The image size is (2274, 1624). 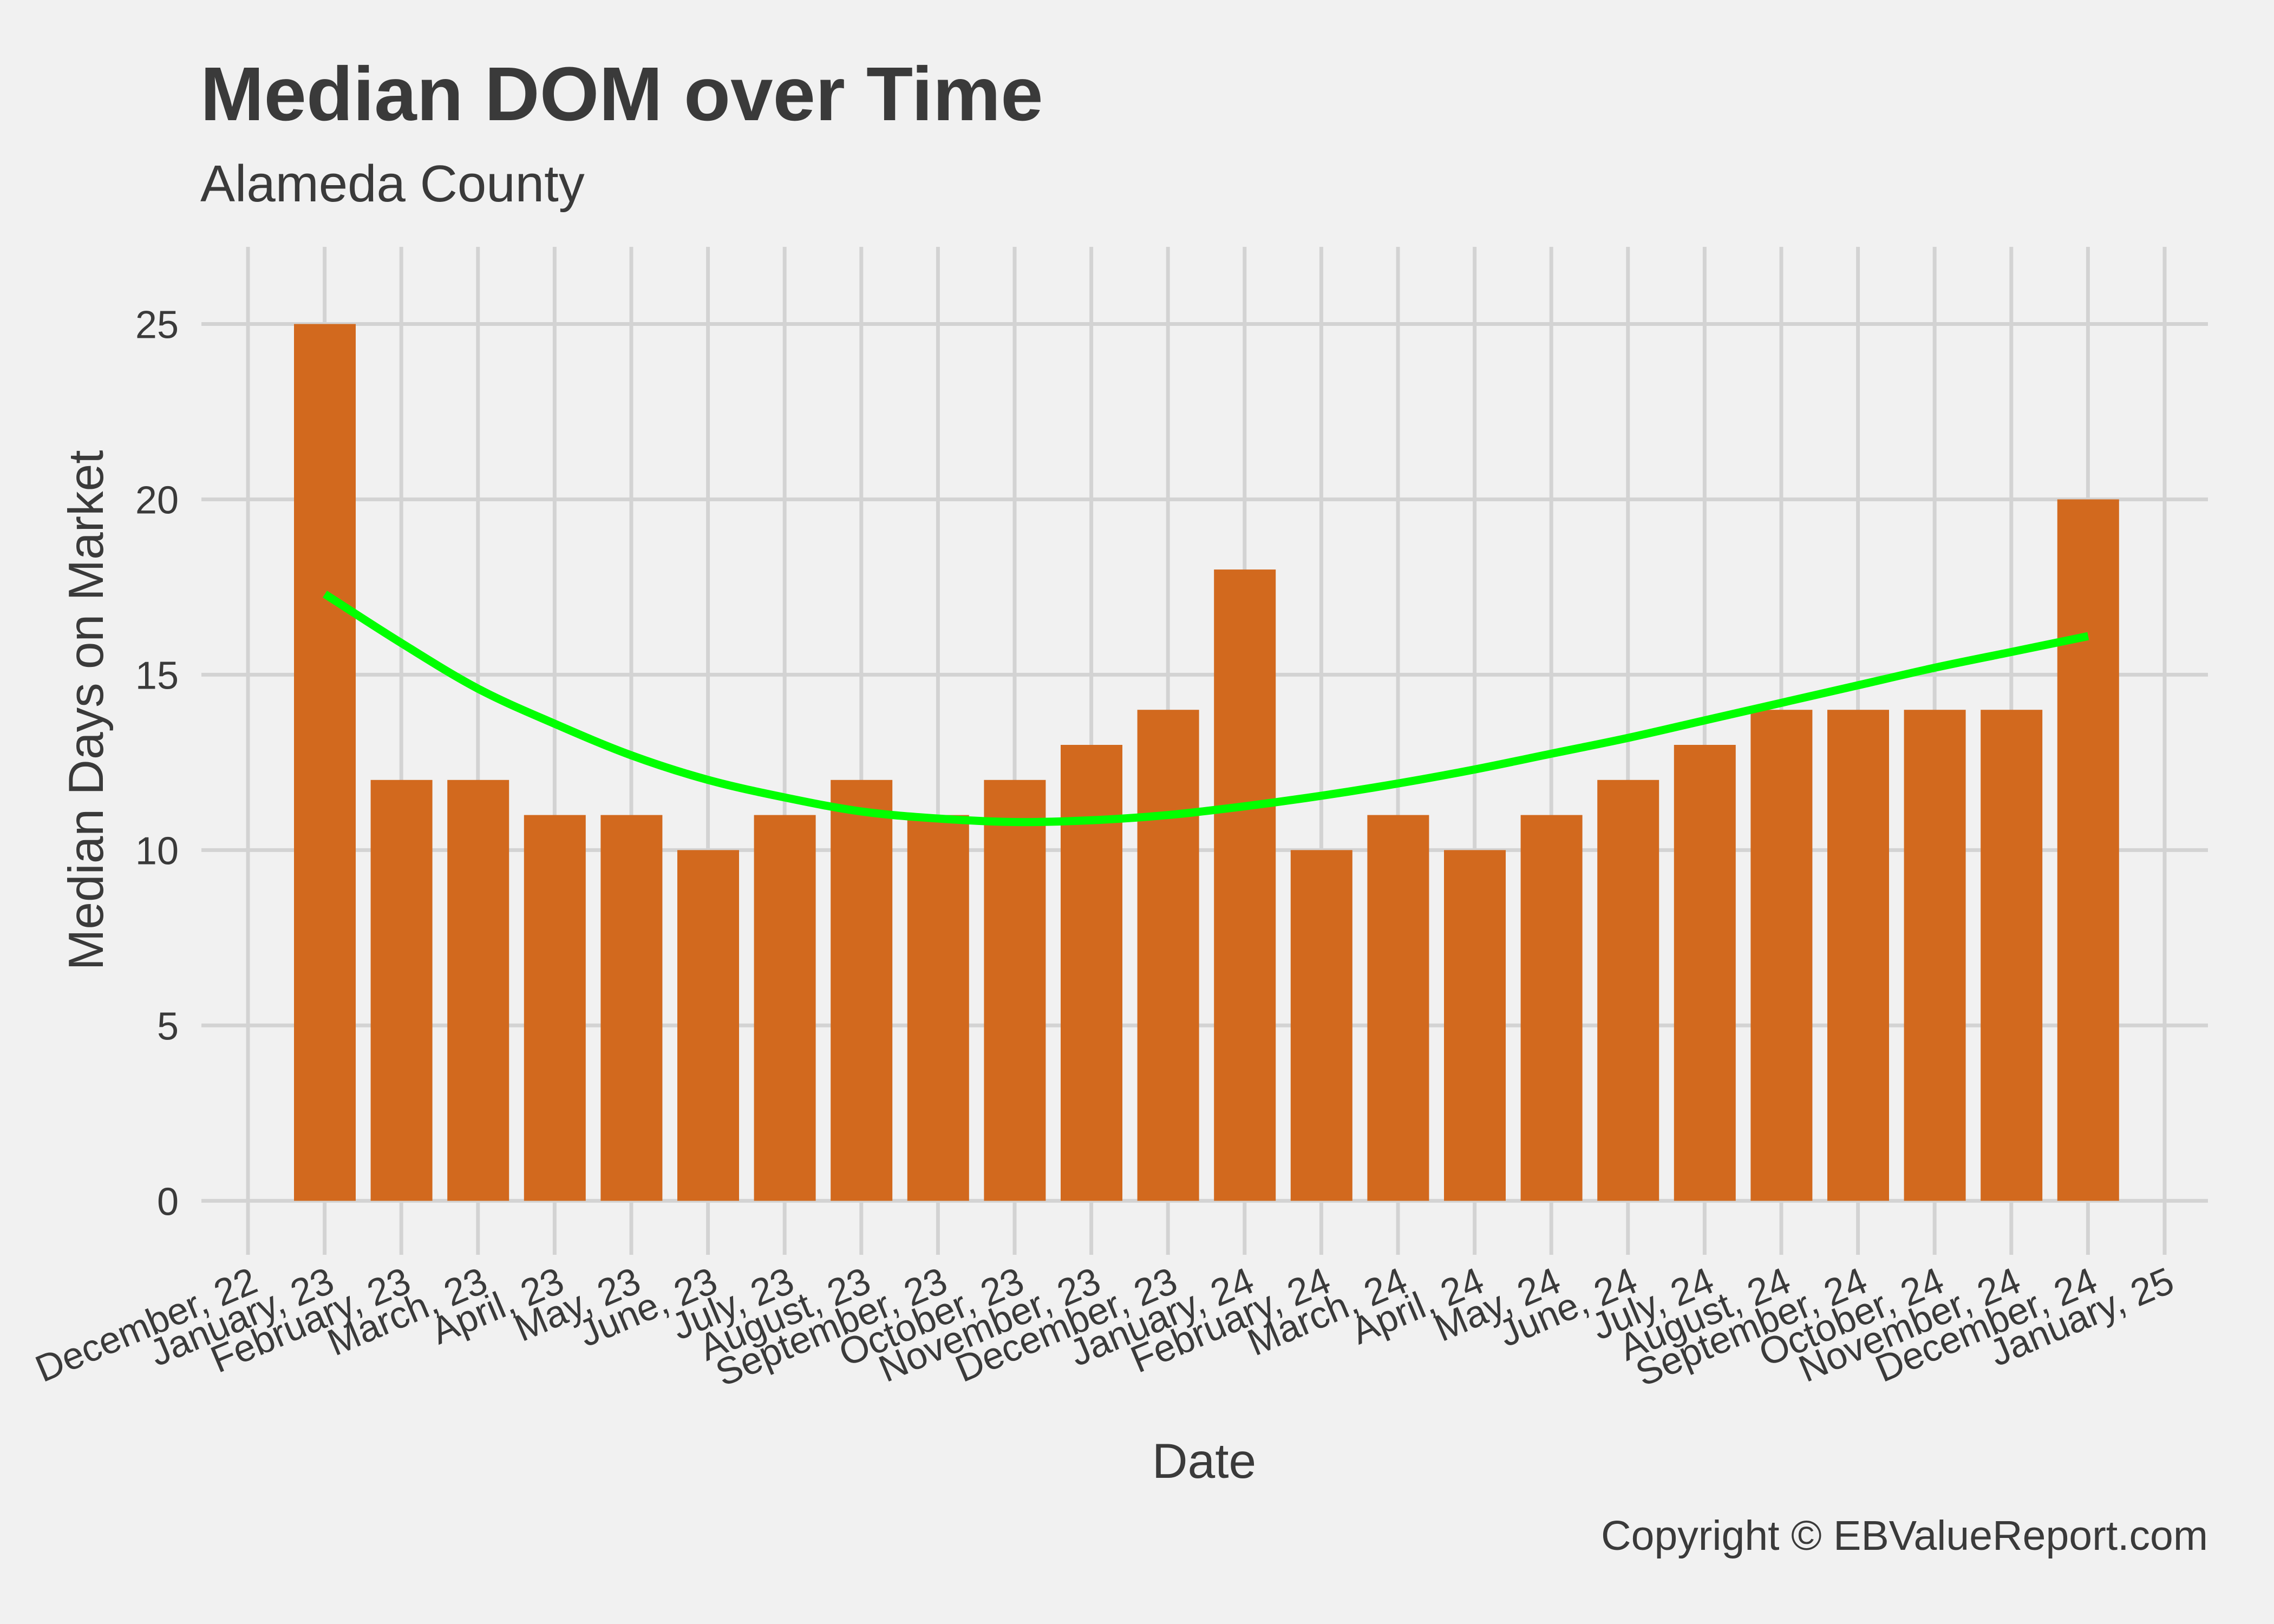 What do you see at coordinates (157, 500) in the screenshot?
I see `y-tick-label: 20` at bounding box center [157, 500].